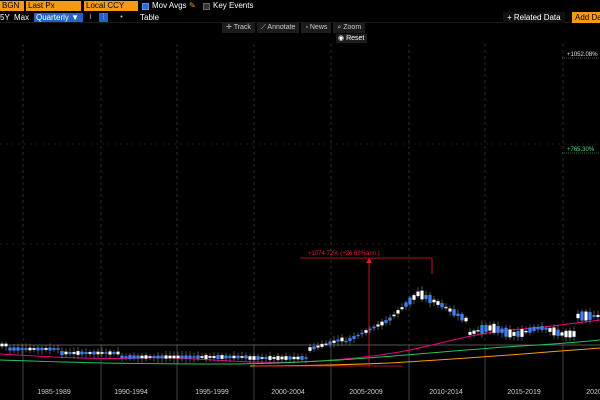  I want to click on x-tick-label: 2020, so click(593, 392).